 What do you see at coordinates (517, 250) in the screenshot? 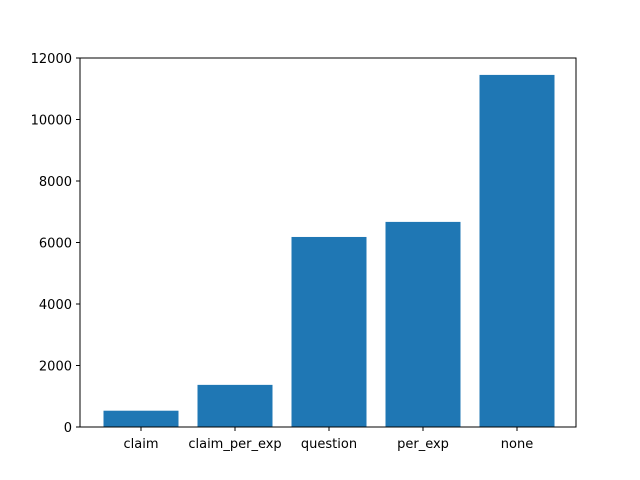
I see `bar-none` at bounding box center [517, 250].